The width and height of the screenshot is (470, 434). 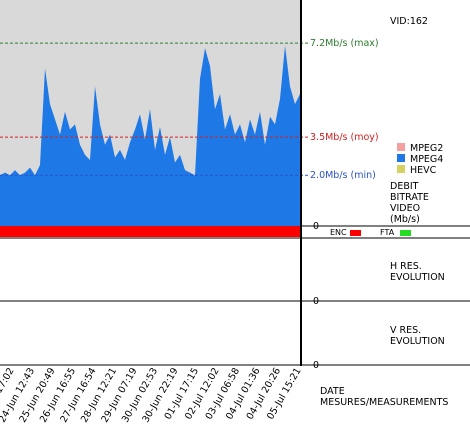 What do you see at coordinates (409, 197) in the screenshot?
I see `y-title: BITRATE` at bounding box center [409, 197].